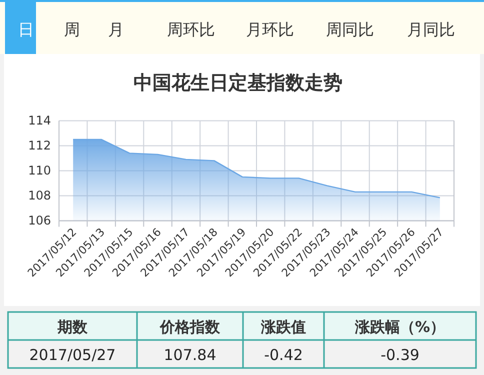  I want to click on y-tick-label: 114, so click(39, 121).